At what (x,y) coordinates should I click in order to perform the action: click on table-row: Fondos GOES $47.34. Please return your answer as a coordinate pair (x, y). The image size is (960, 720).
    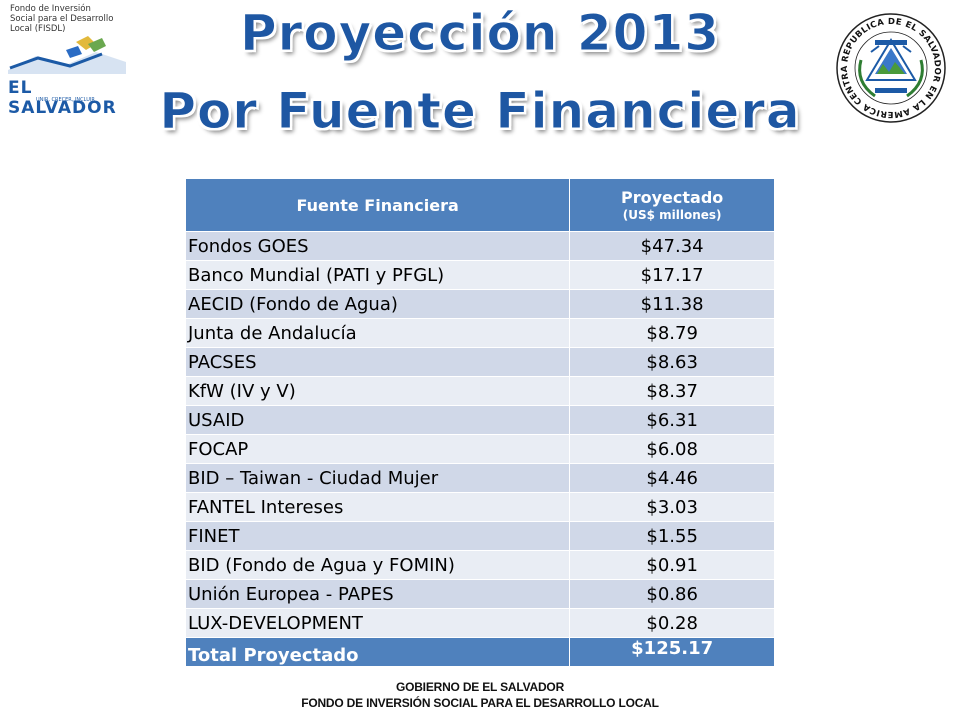
    Looking at the image, I should click on (479, 246).